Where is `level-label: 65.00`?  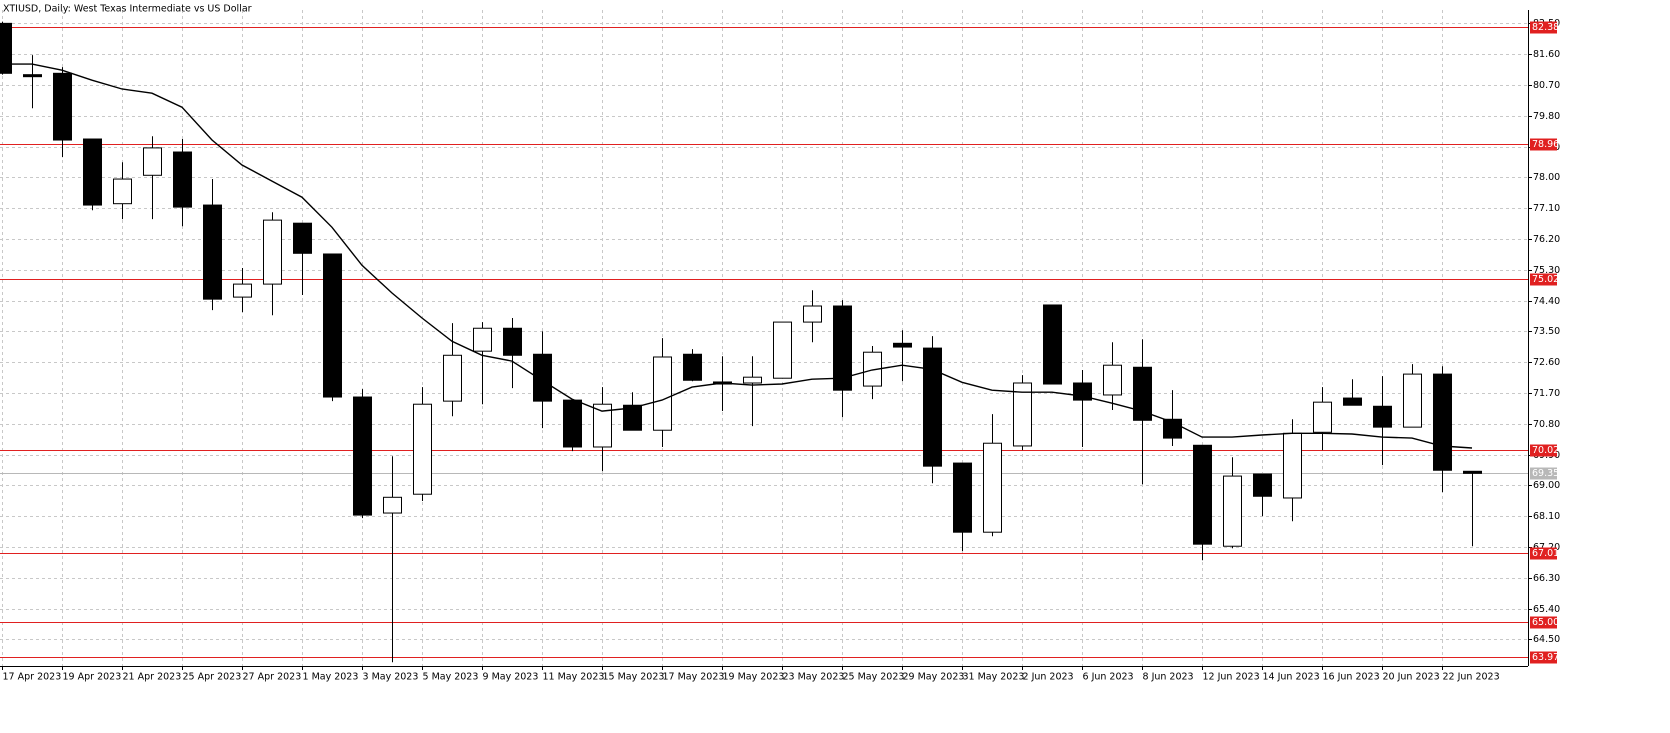 level-label: 65.00 is located at coordinates (1545, 622).